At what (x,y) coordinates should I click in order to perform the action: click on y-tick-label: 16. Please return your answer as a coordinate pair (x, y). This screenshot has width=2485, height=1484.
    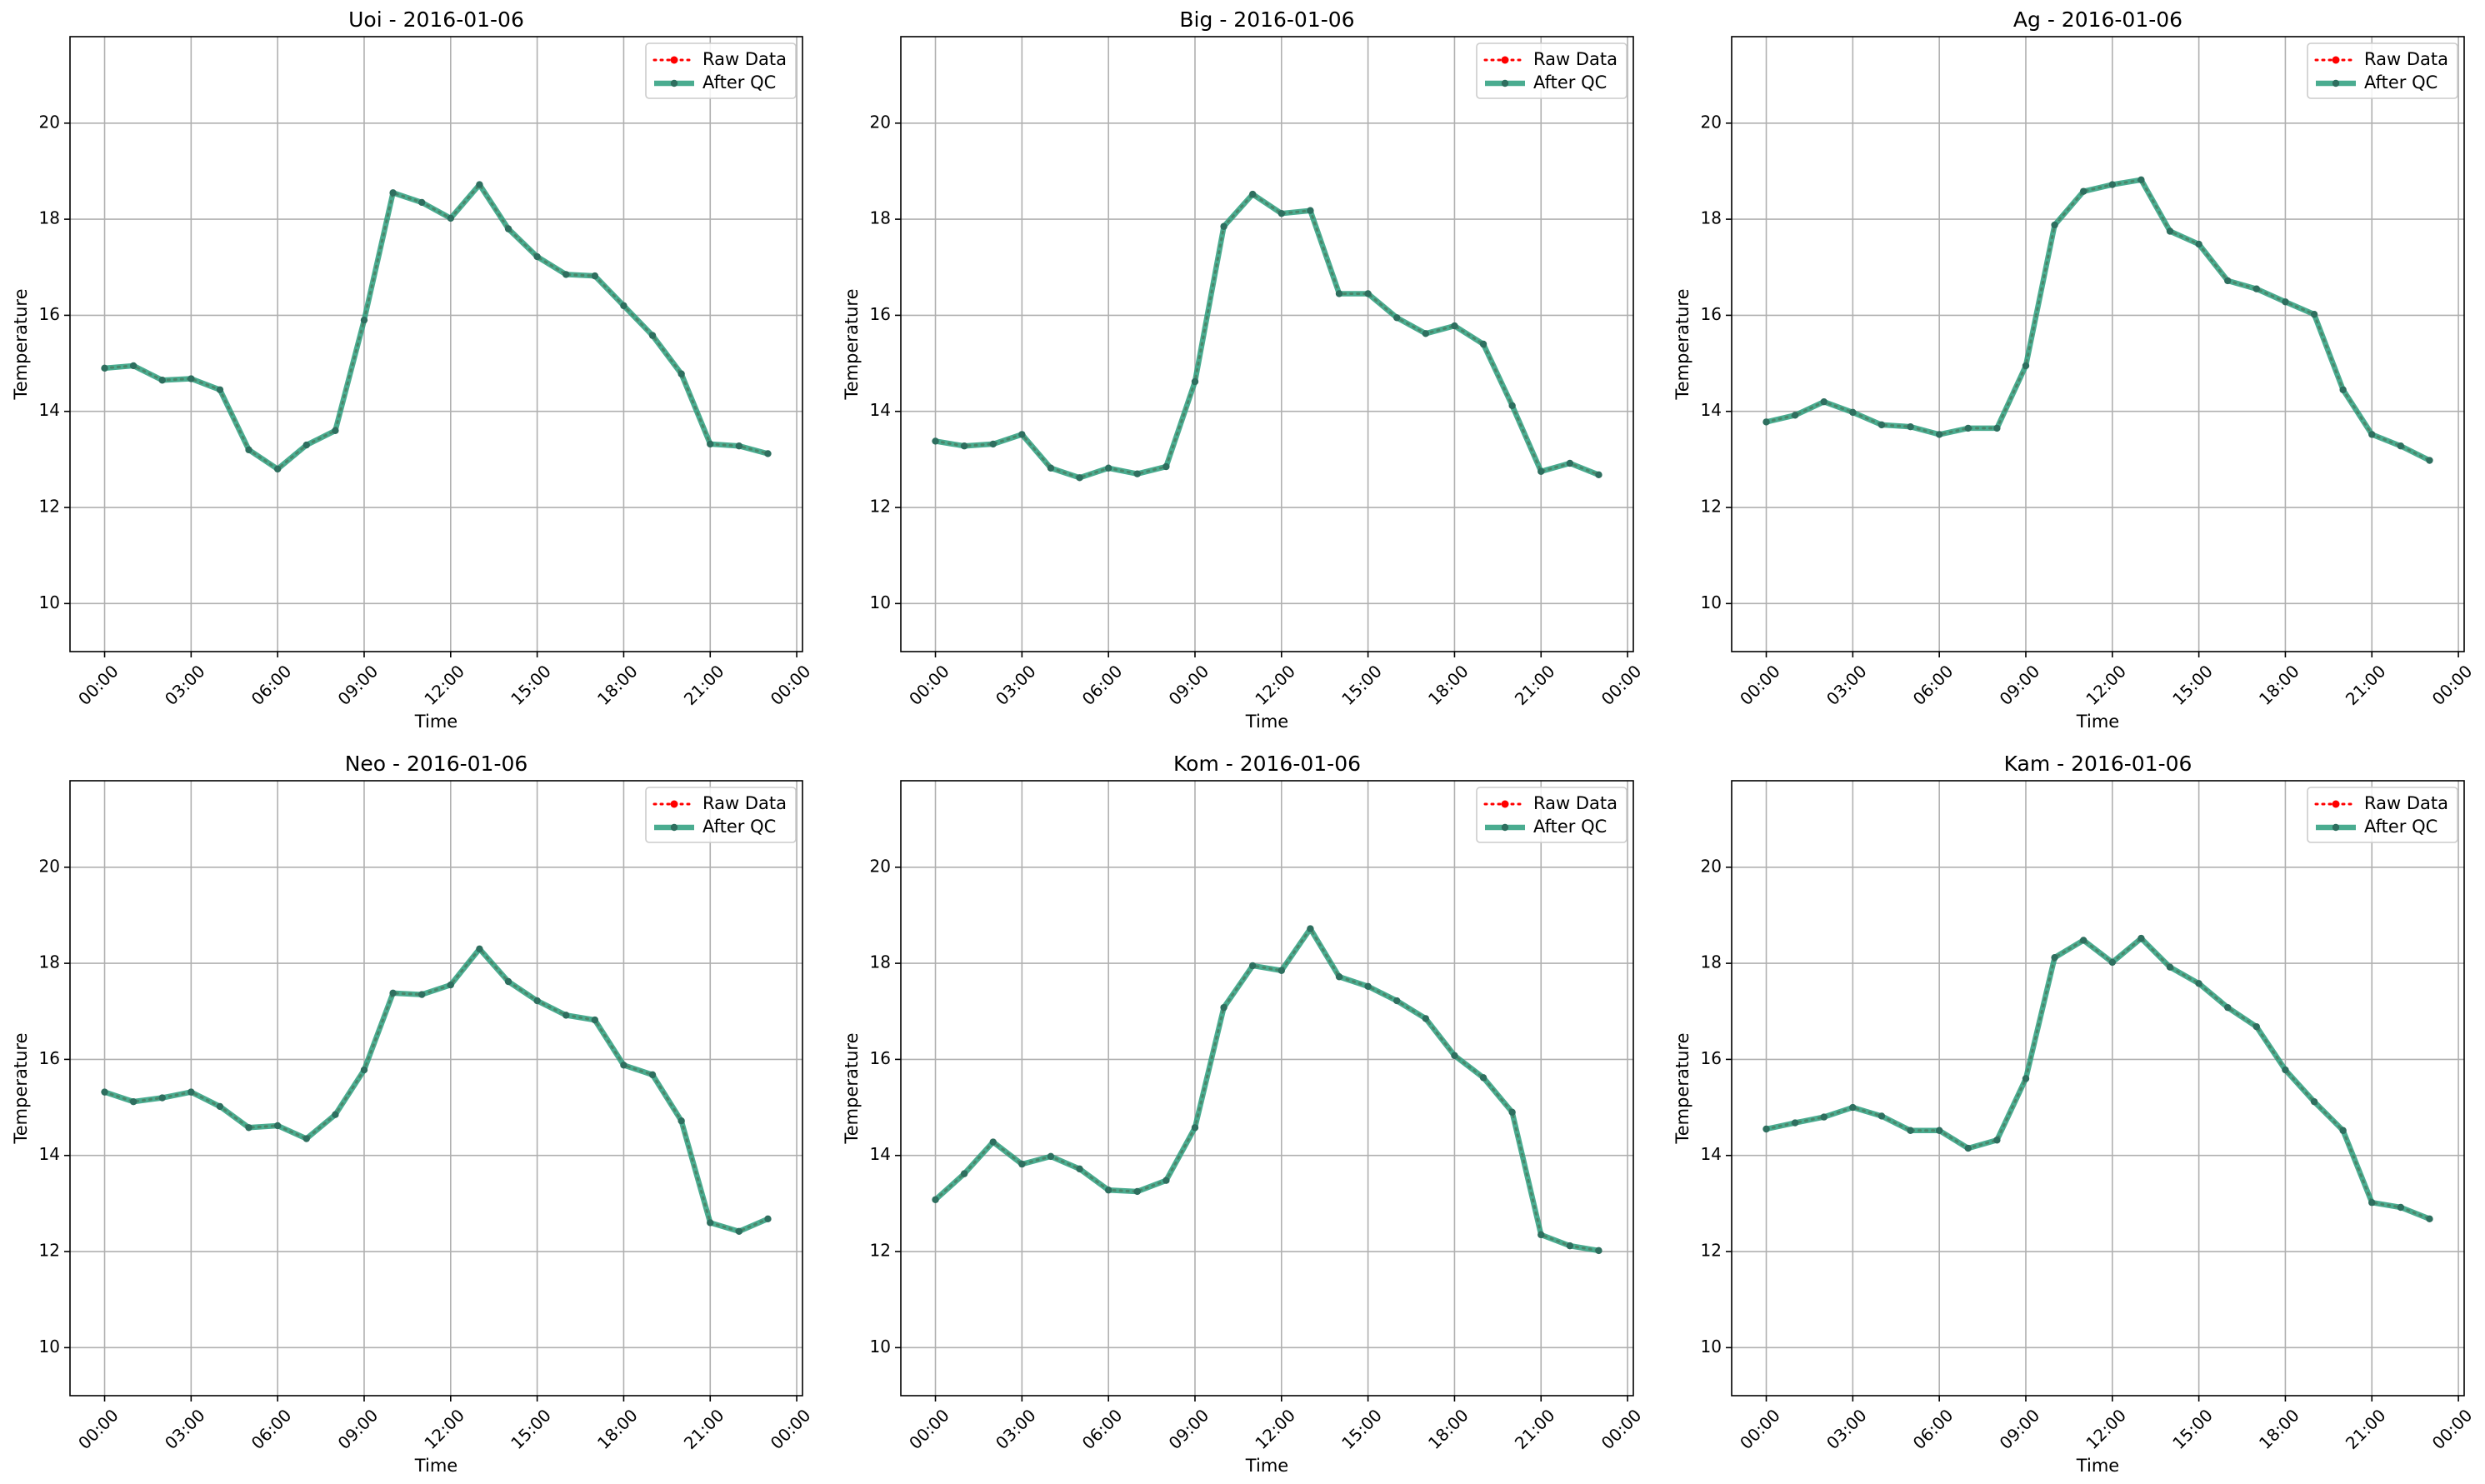
    Looking at the image, I should click on (49, 314).